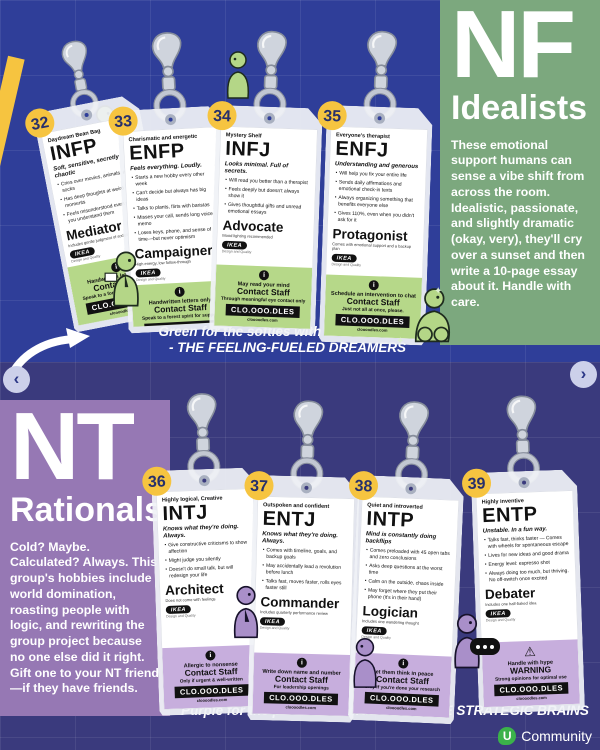 The width and height of the screenshot is (600, 750). What do you see at coordinates (256, 167) in the screenshot?
I see `tag-tagline: Looks minimal. Full of secrets.` at bounding box center [256, 167].